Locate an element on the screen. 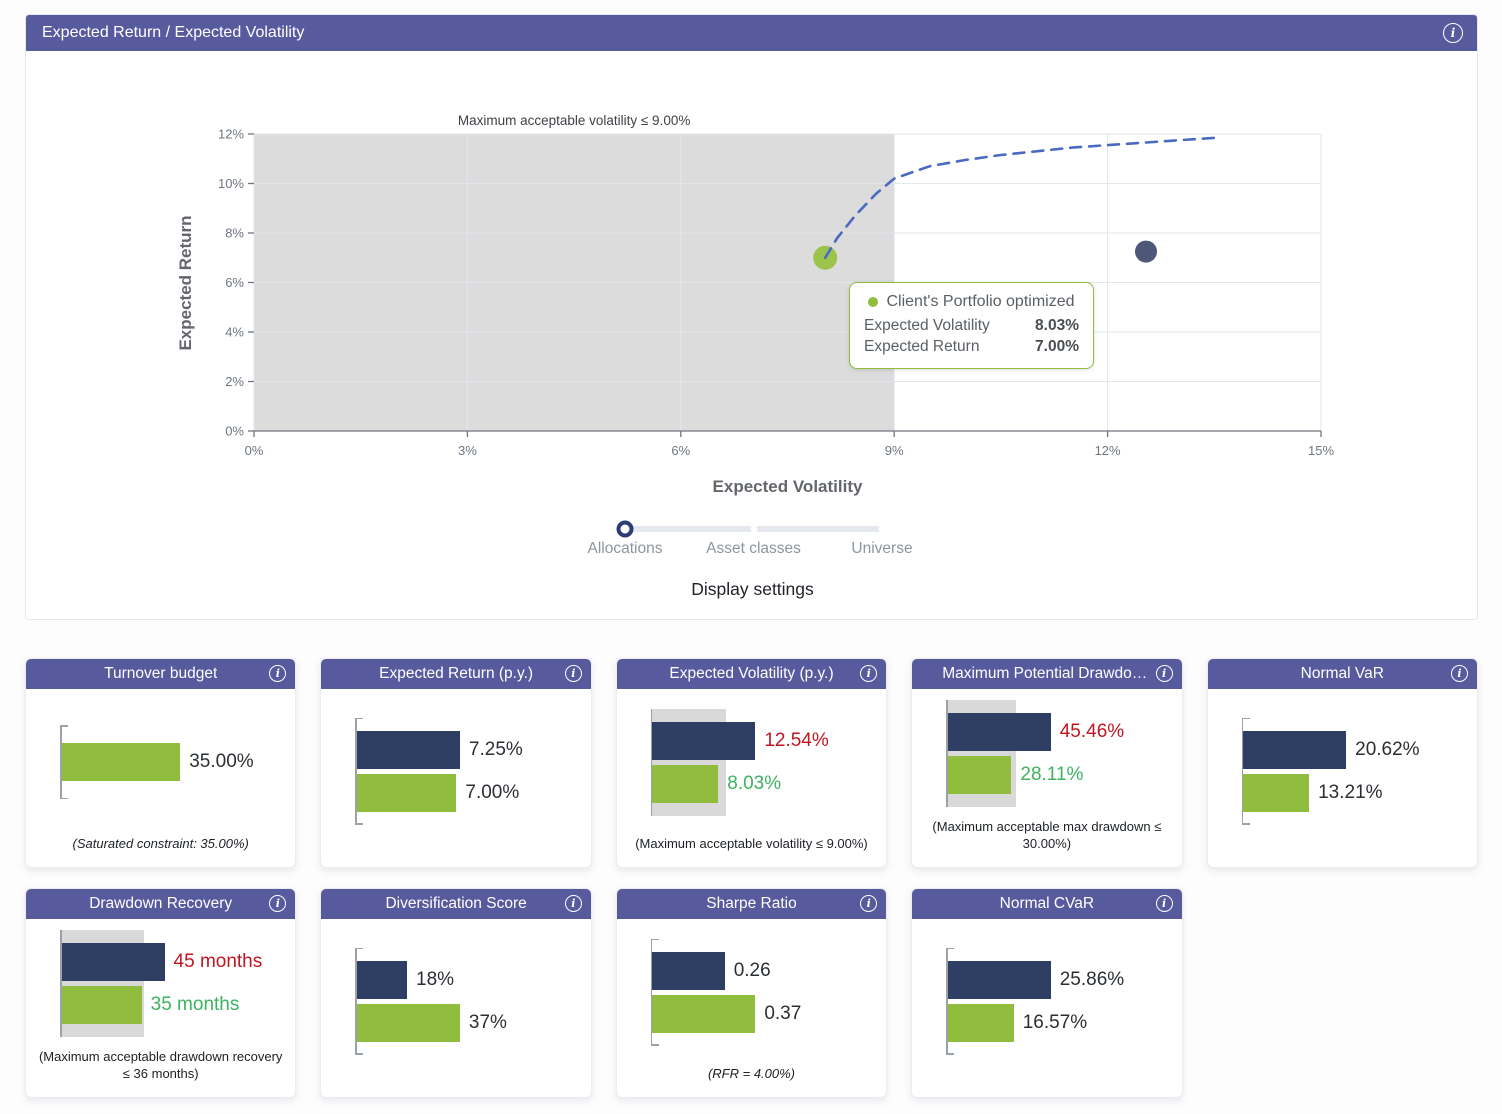  metric-card-footnote: (Saturated constraint: 35.00%) is located at coordinates (160, 844).